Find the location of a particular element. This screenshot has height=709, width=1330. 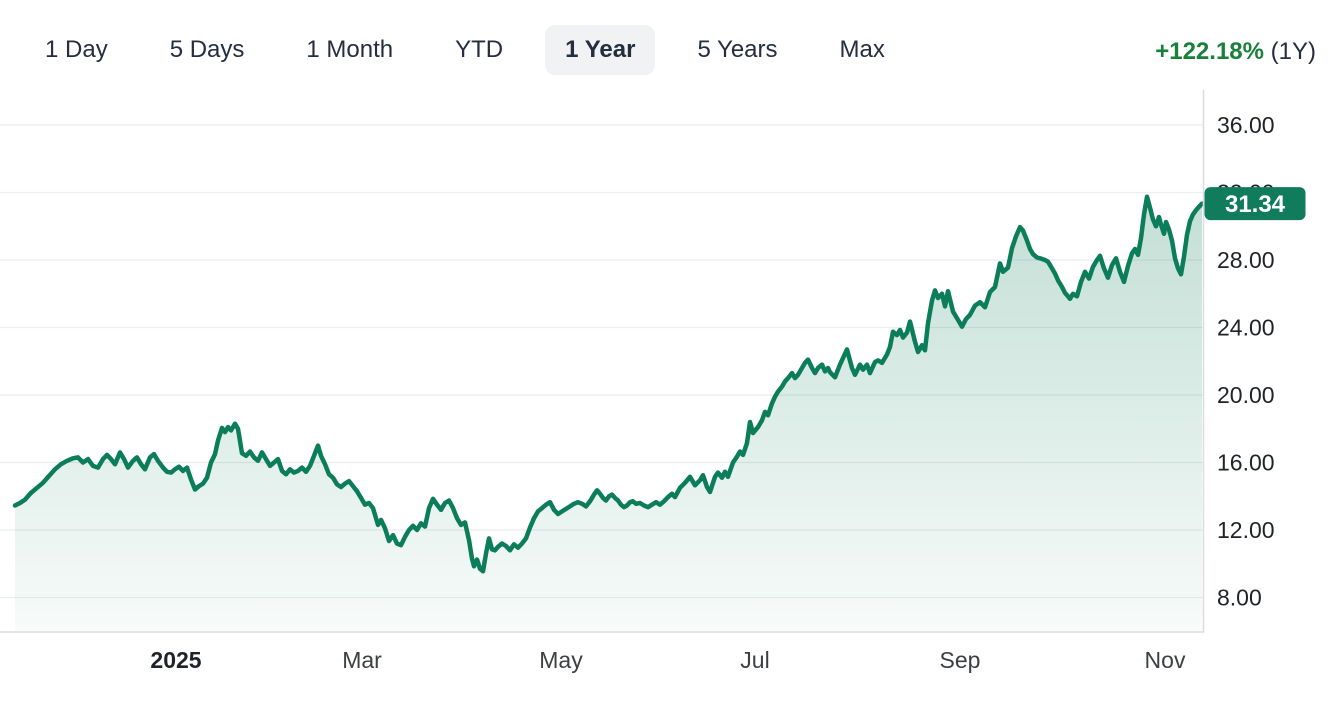

change-indicator: +122.18% (1Y) is located at coordinates (1235, 52).